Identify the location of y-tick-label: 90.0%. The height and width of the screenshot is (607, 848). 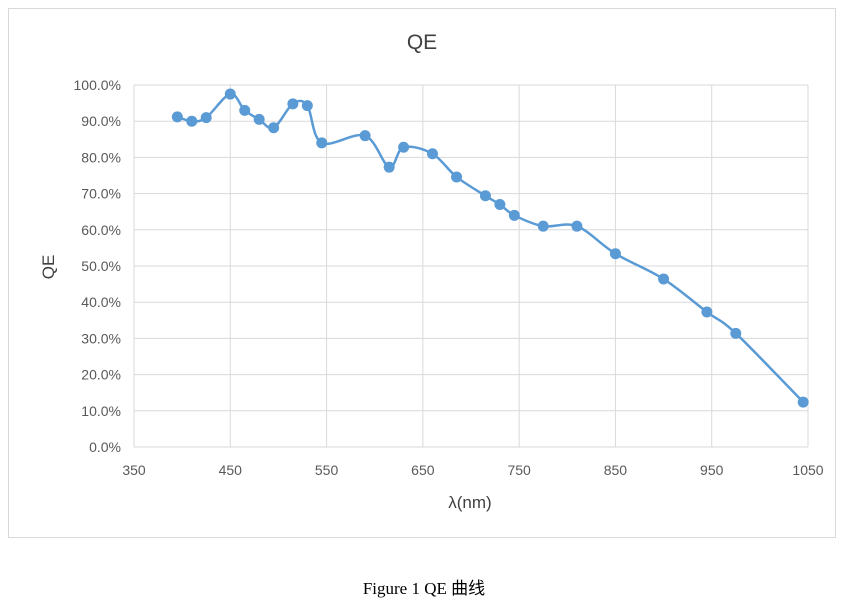
(101, 121).